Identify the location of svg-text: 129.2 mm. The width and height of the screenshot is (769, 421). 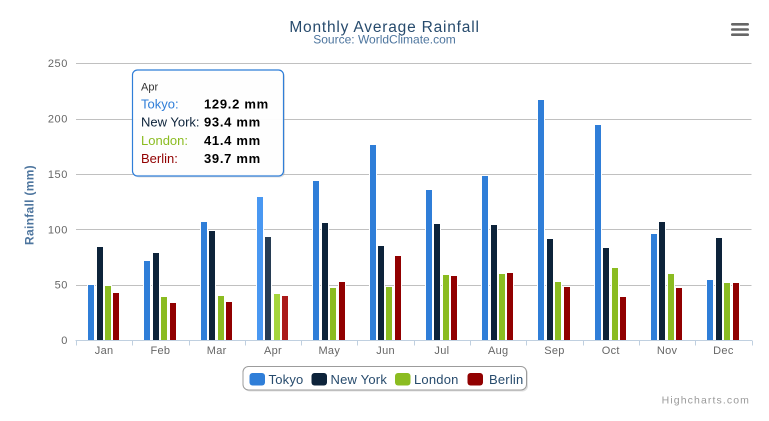
(236, 104).